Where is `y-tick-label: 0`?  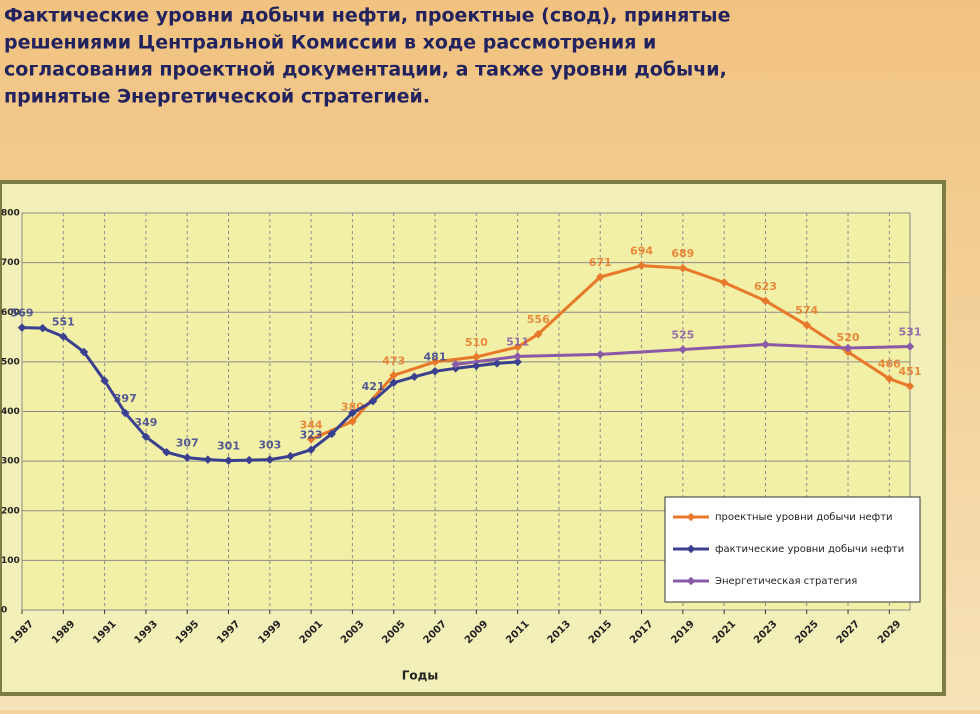 y-tick-label: 0 is located at coordinates (4, 611).